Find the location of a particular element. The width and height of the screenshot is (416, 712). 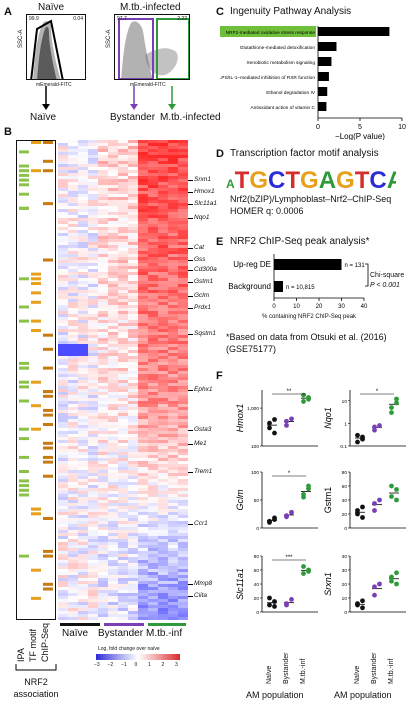

association-mark is located at coordinates (48, 476).